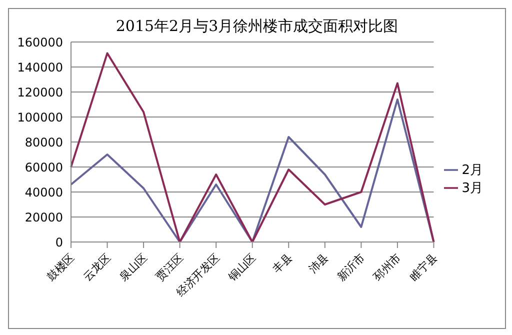 The width and height of the screenshot is (512, 335). What do you see at coordinates (169, 267) in the screenshot?
I see `x-tick-label: 贾汪区` at bounding box center [169, 267].